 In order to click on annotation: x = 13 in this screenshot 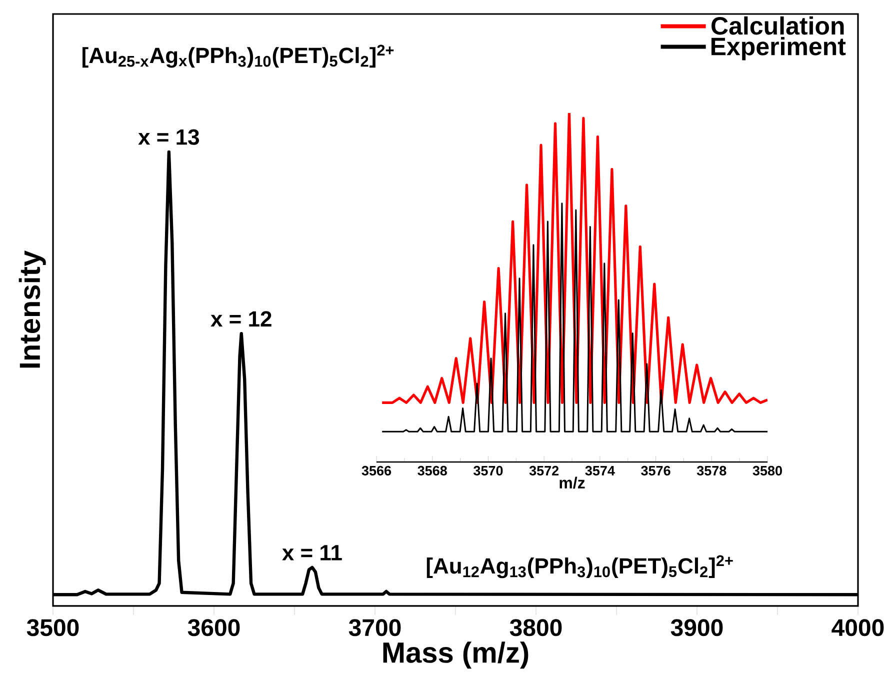, I will do `click(169, 137)`.